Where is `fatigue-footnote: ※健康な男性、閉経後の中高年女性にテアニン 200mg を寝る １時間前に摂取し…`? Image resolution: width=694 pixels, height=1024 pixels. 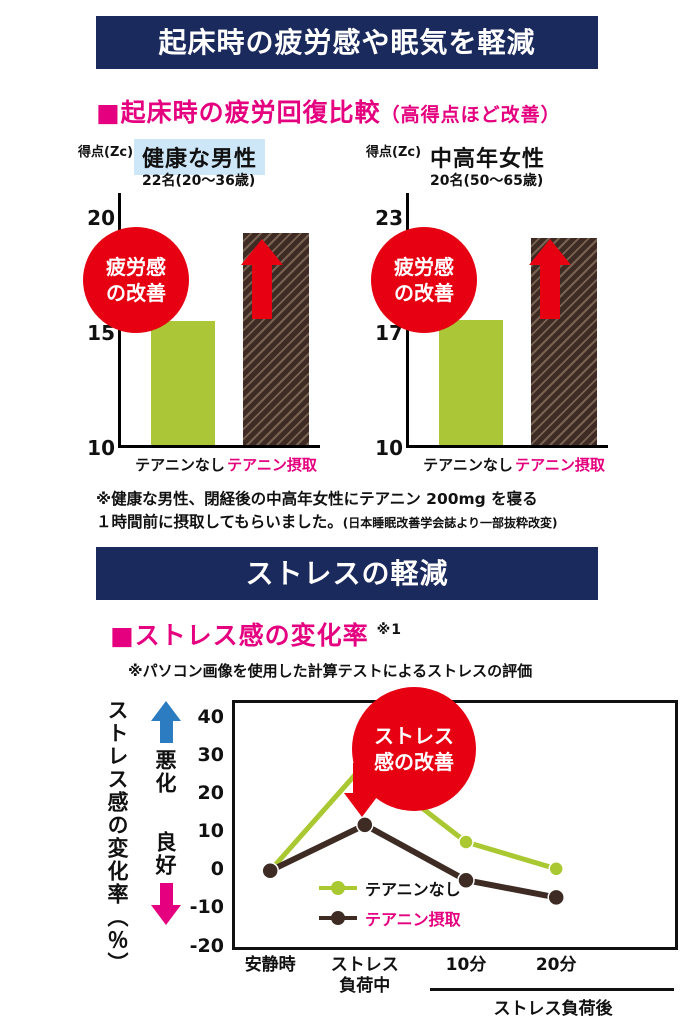 fatigue-footnote: ※健康な男性、閉経後の中高年女性にテアニン 200mg を寝る １時間前に摂取し… is located at coordinates (395, 511).